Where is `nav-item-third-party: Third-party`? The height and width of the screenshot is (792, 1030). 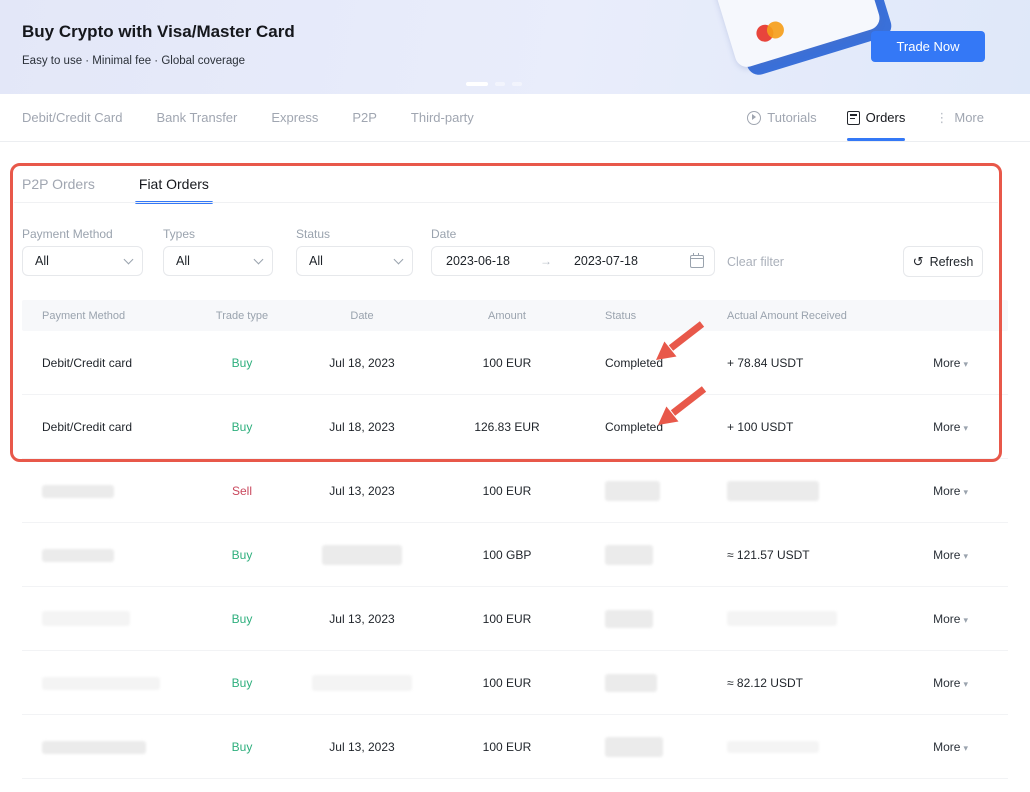 nav-item-third-party: Third-party is located at coordinates (442, 117).